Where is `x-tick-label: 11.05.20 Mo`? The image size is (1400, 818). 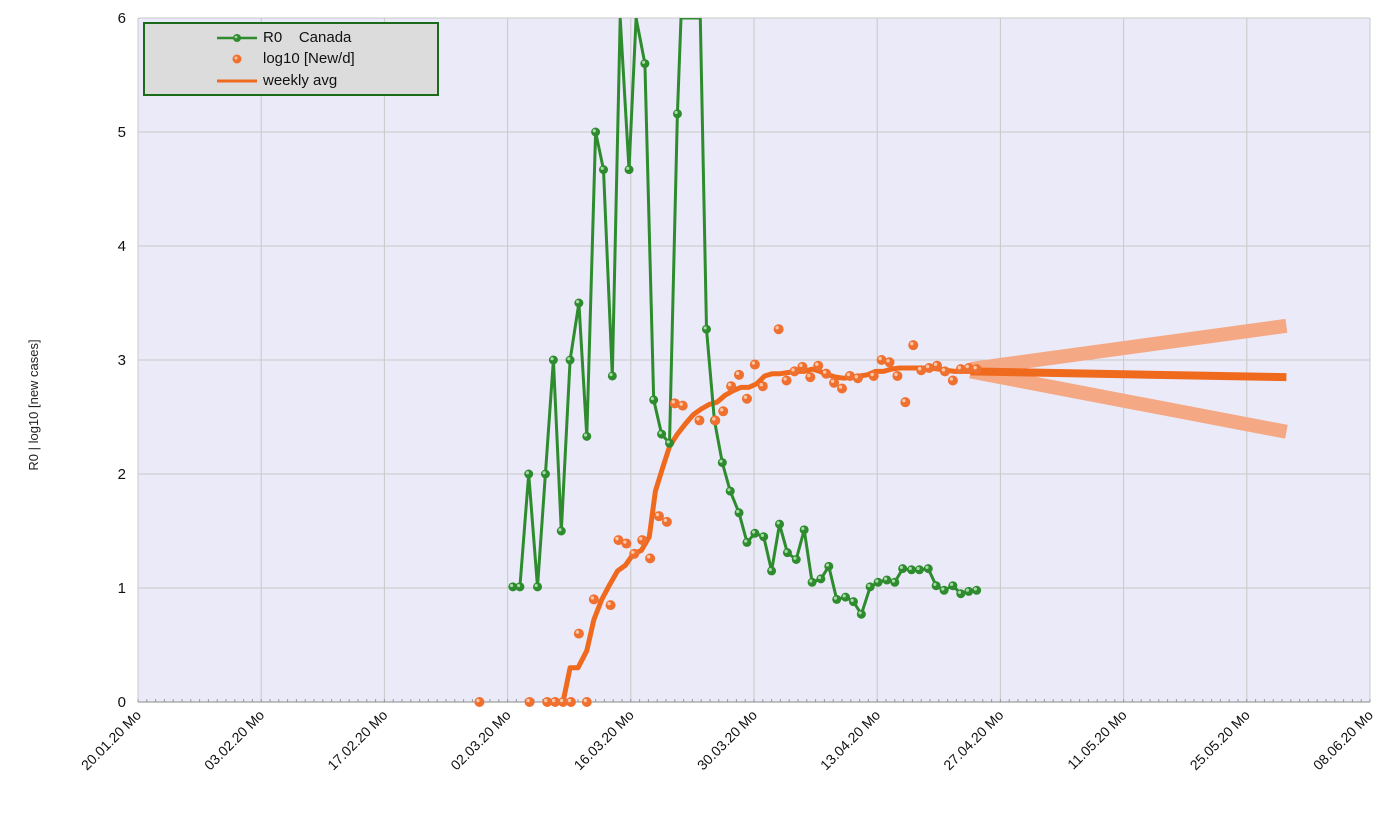 x-tick-label: 11.05.20 Mo is located at coordinates (1097, 740).